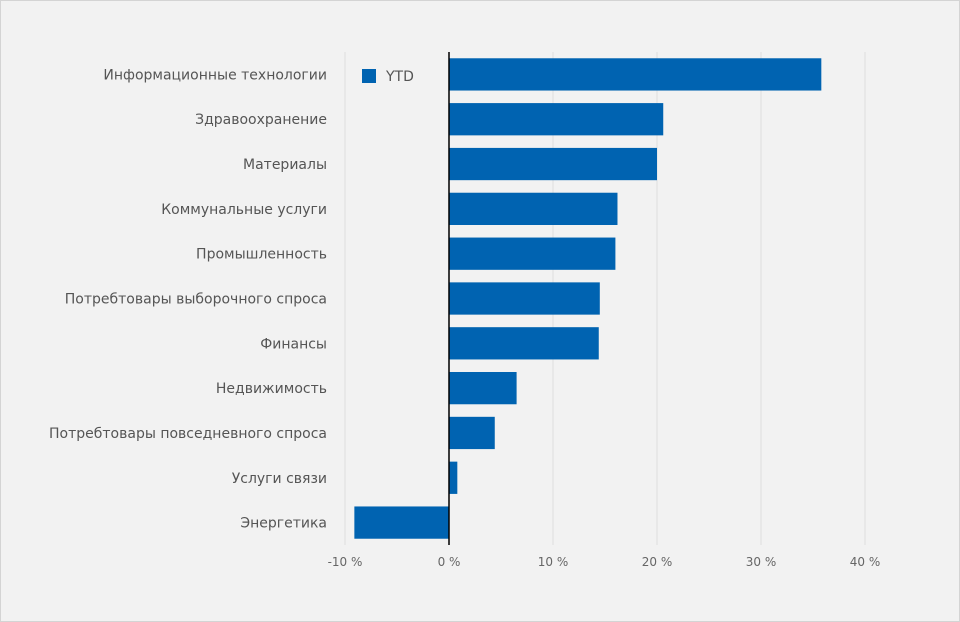  I want to click on category-label: Энергетика, so click(283, 524).